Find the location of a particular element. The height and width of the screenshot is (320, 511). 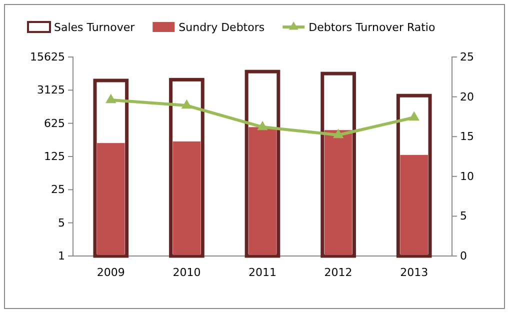

x-tick-label: 2009 is located at coordinates (110, 272).